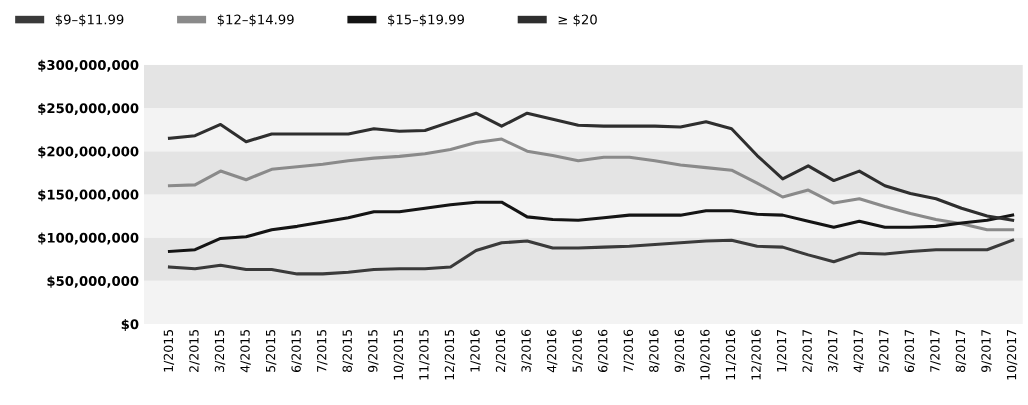 The image size is (1028, 405). What do you see at coordinates (910, 350) in the screenshot?
I see `x-tick-label: 6/2017` at bounding box center [910, 350].